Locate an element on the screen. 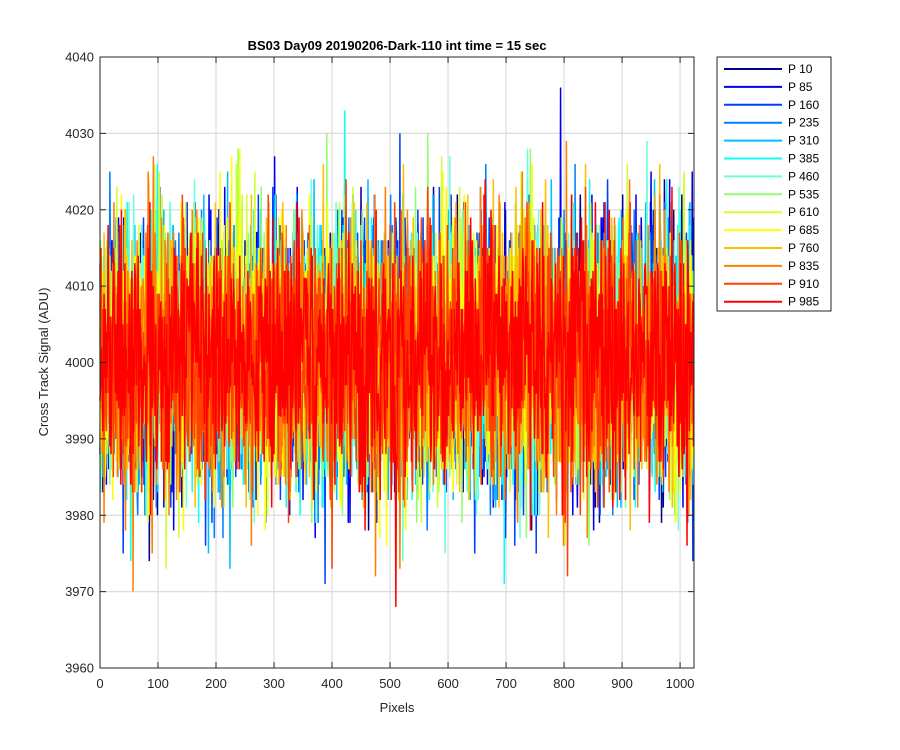  legend-label: P 235 is located at coordinates (803, 123).